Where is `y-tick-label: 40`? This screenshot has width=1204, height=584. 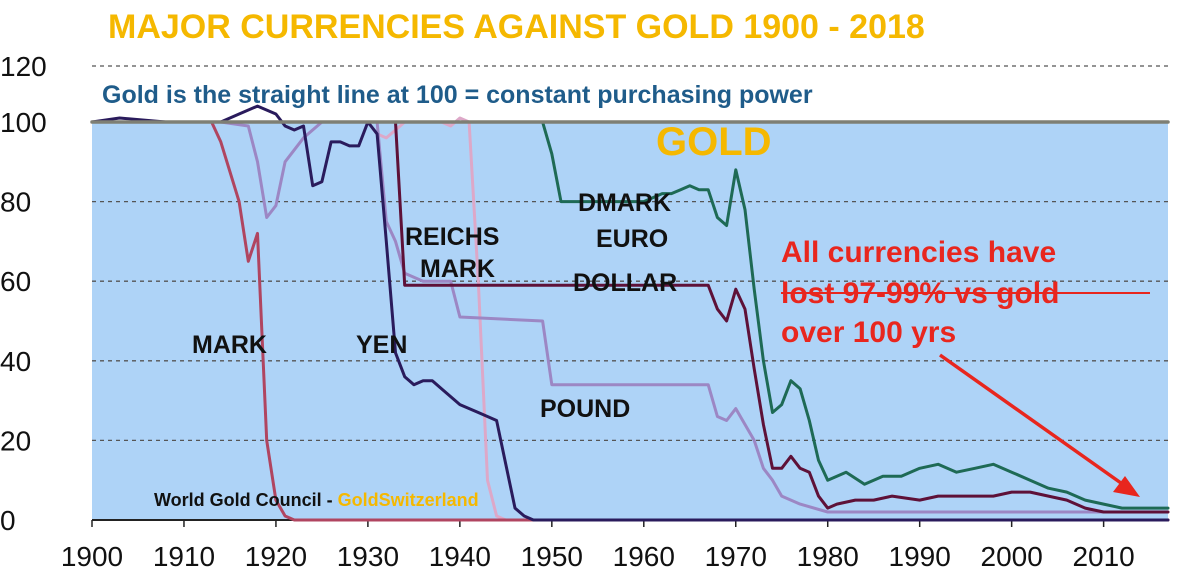
y-tick-label: 40 is located at coordinates (15, 361).